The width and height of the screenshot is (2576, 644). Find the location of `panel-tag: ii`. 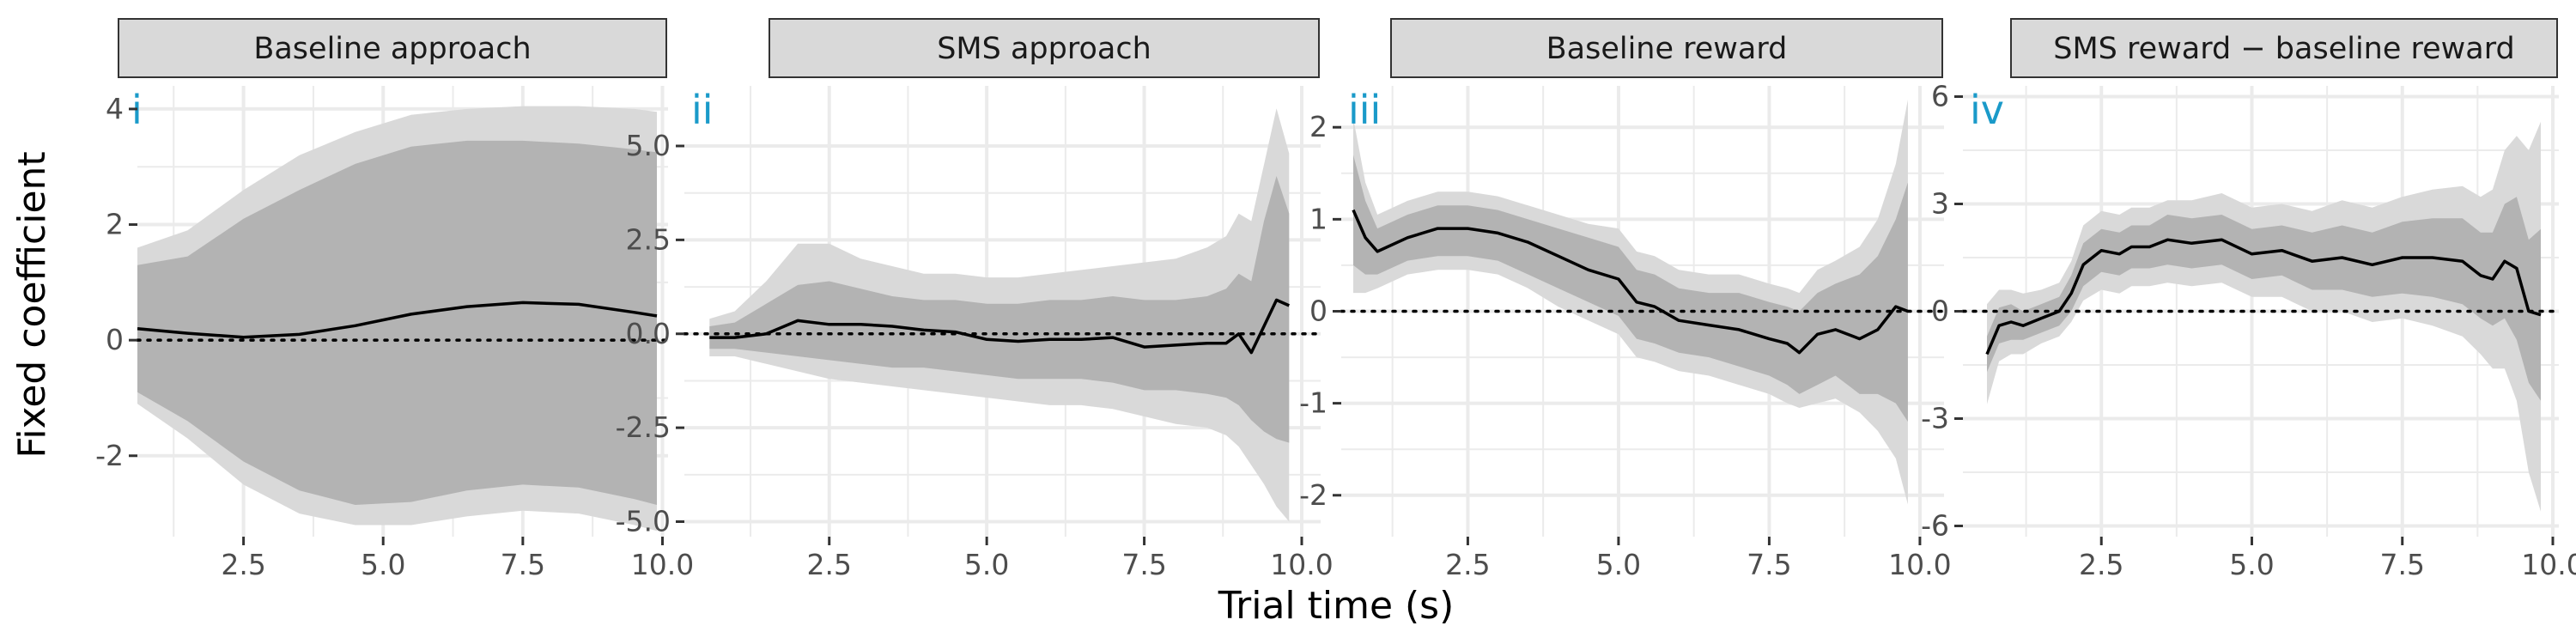

panel-tag: ii is located at coordinates (702, 110).